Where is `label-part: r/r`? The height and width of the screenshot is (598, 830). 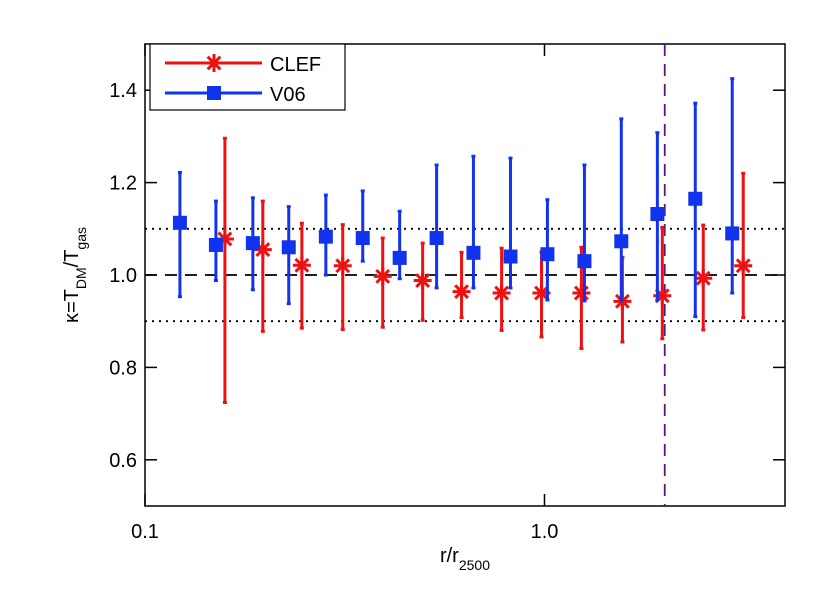 label-part: r/r is located at coordinates (449, 556).